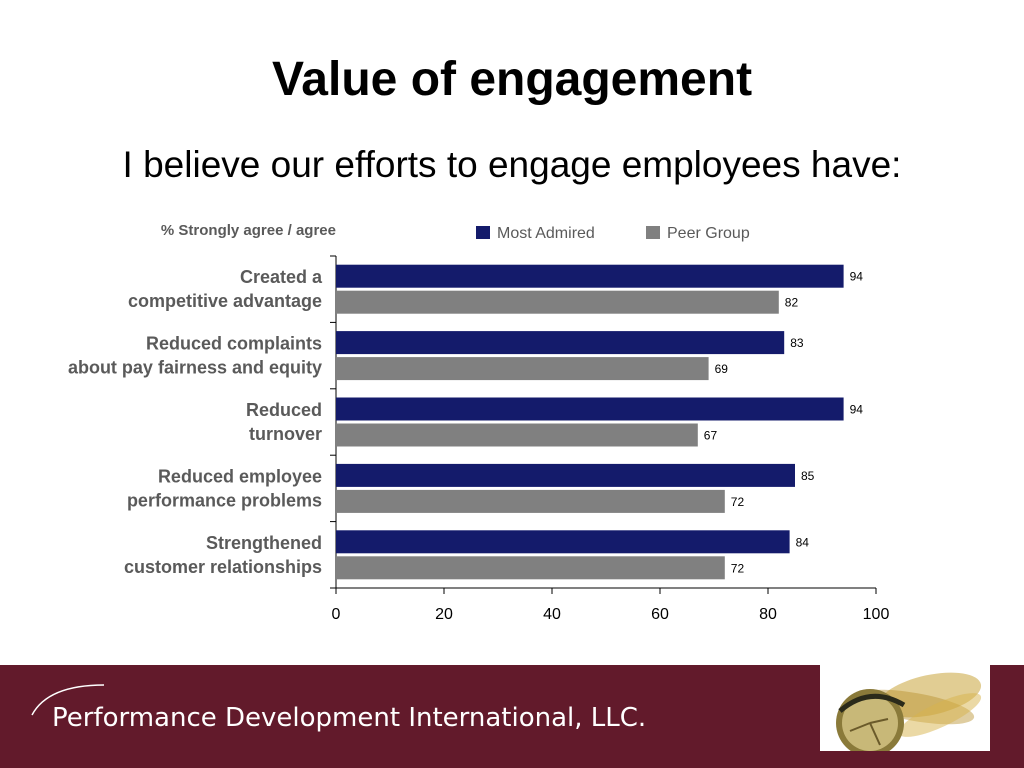 Image resolution: width=1024 pixels, height=768 pixels. What do you see at coordinates (281, 277) in the screenshot?
I see `category-label: Created a` at bounding box center [281, 277].